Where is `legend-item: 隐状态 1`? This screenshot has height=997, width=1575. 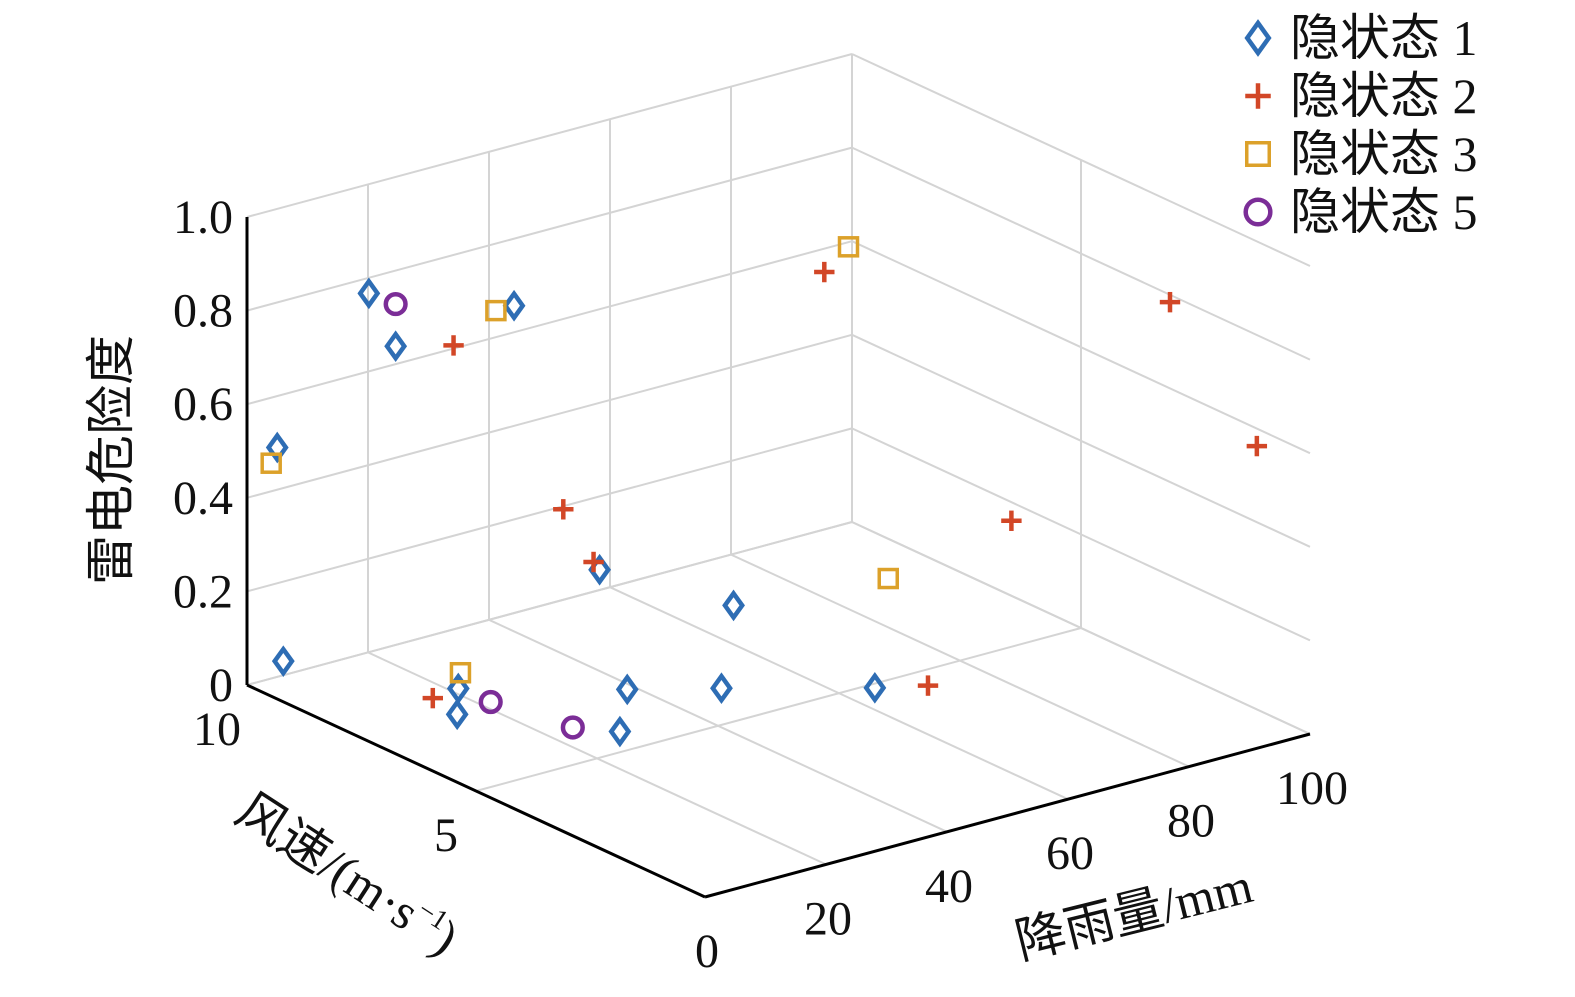 legend-item: 隐状态 1 is located at coordinates (1361, 38).